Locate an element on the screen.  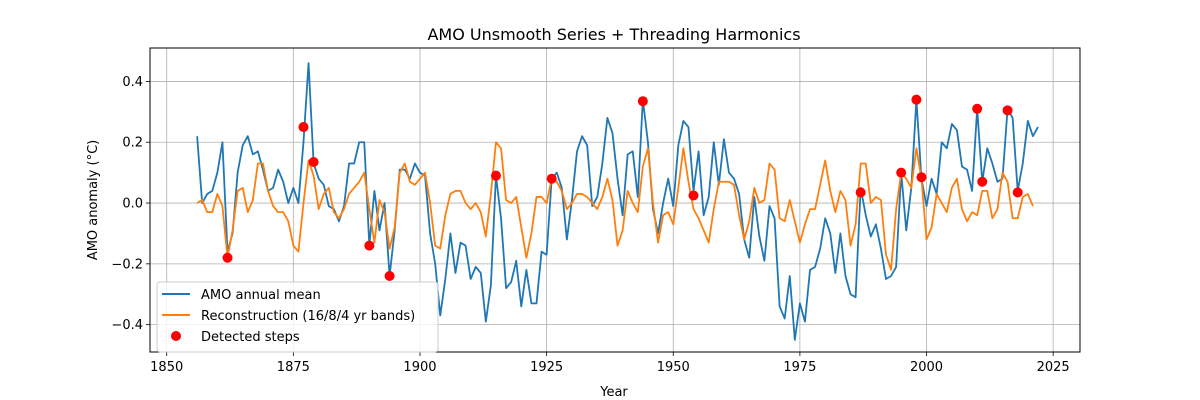
x-tick-label: 1900 is located at coordinates (419, 367).